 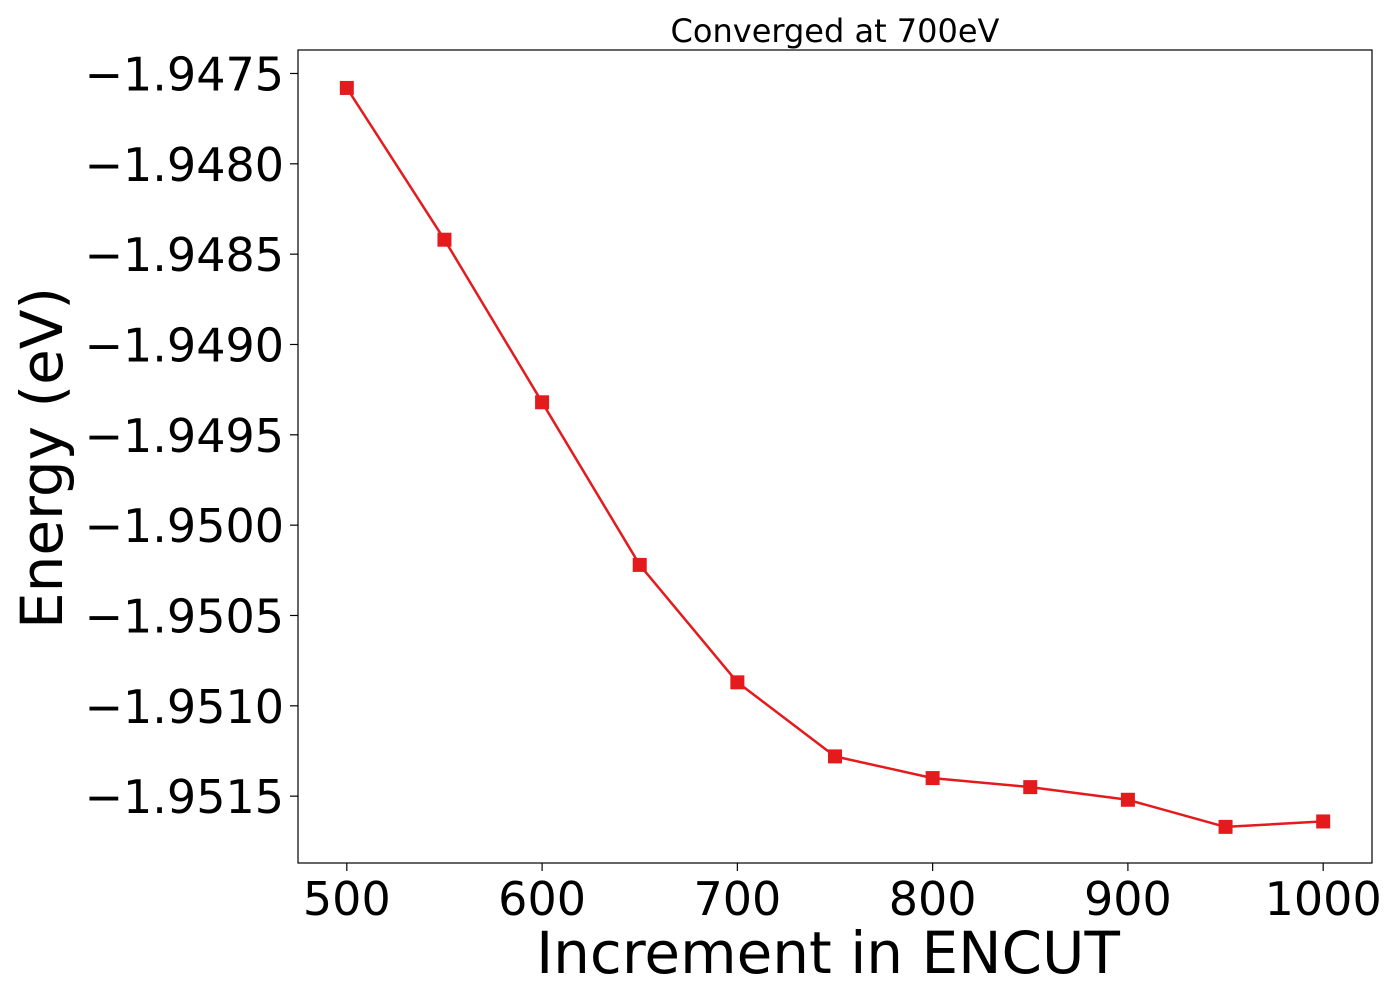 What do you see at coordinates (185, 616) in the screenshot?
I see `y-tick-label: −1.9505` at bounding box center [185, 616].